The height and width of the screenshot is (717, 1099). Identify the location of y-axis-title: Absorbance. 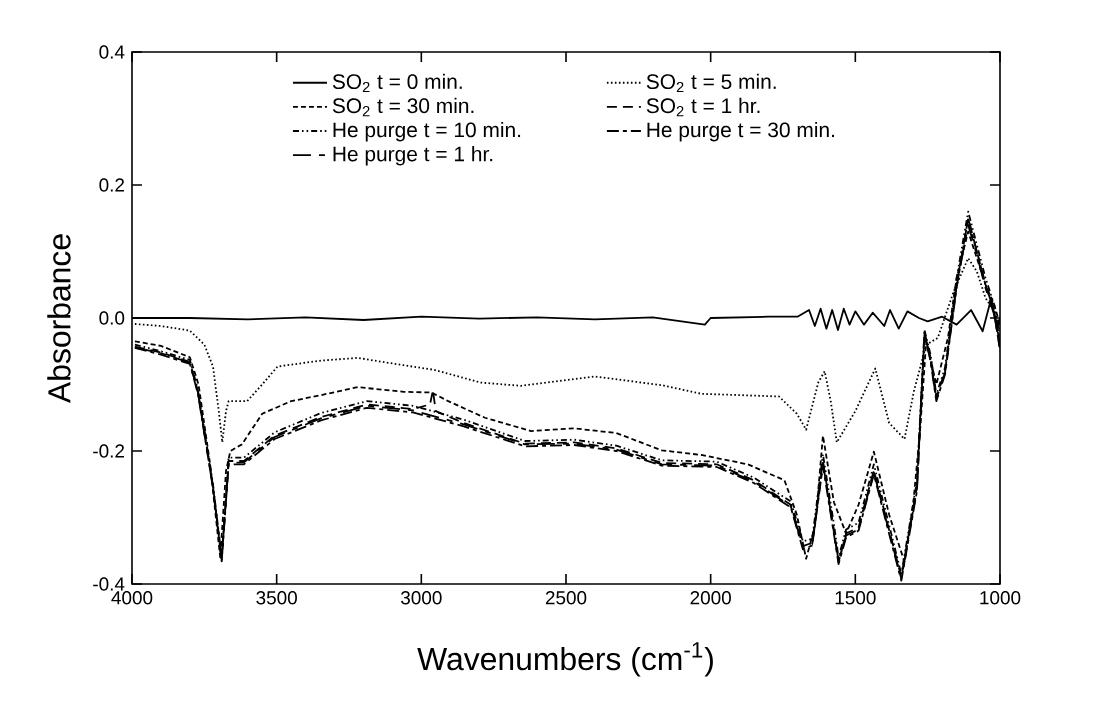
(59, 319).